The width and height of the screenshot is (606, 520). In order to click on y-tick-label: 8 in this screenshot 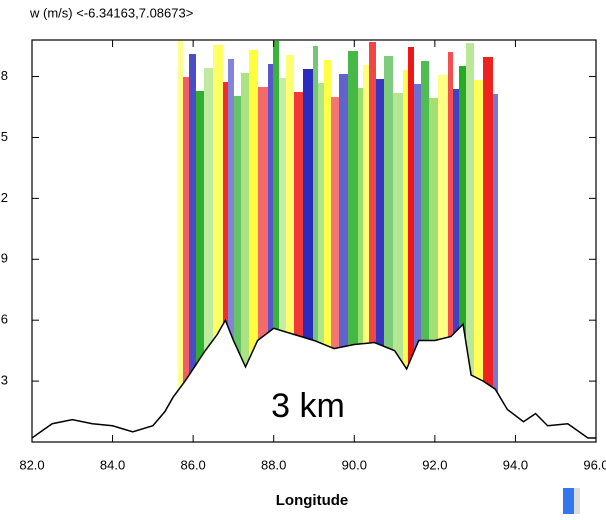, I will do `click(4, 75)`.